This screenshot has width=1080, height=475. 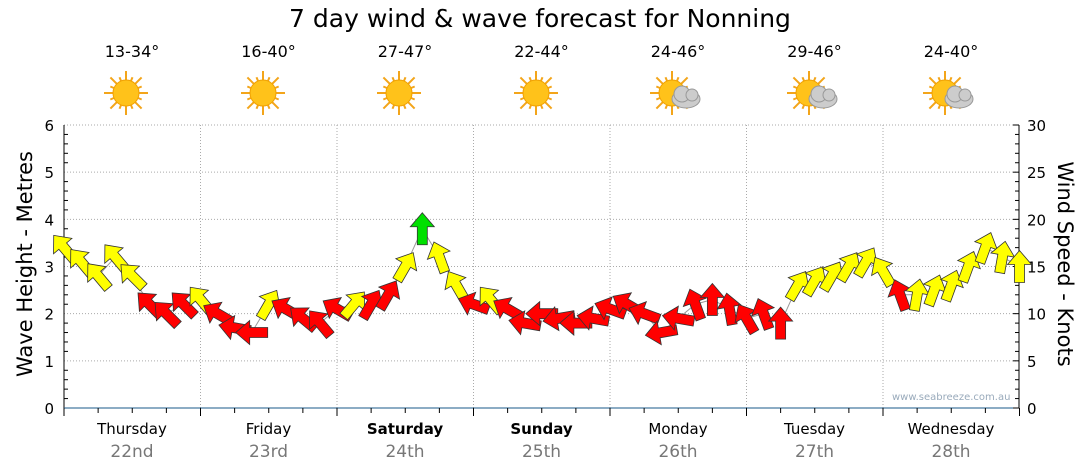 What do you see at coordinates (1036, 173) in the screenshot?
I see `y2-tick-label: 25` at bounding box center [1036, 173].